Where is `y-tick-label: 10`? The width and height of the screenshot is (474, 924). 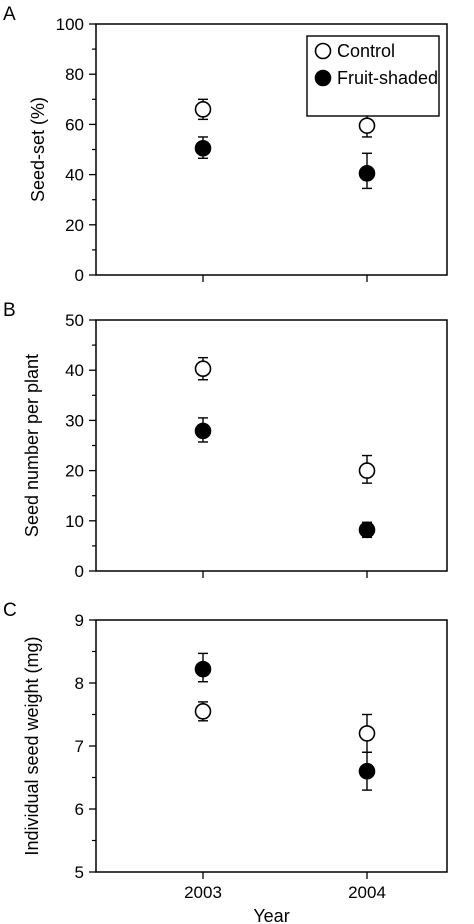
y-tick-label: 10 is located at coordinates (74, 521).